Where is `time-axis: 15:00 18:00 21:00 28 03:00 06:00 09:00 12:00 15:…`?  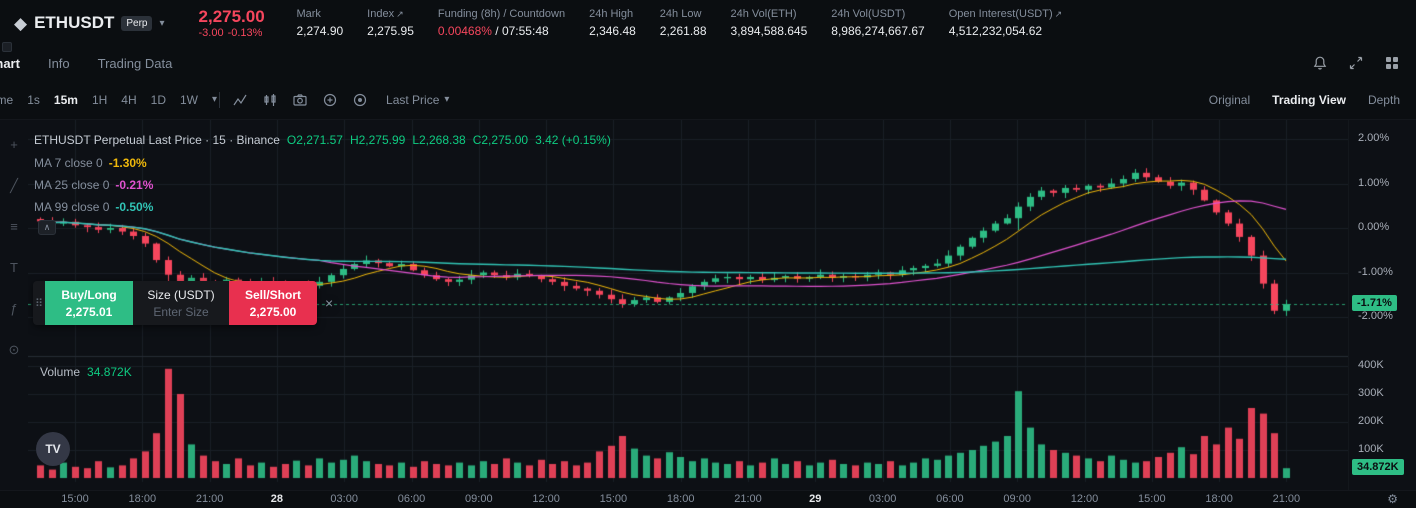 time-axis: 15:00 18:00 21:00 28 03:00 06:00 09:00 12:00 15:… is located at coordinates (708, 499).